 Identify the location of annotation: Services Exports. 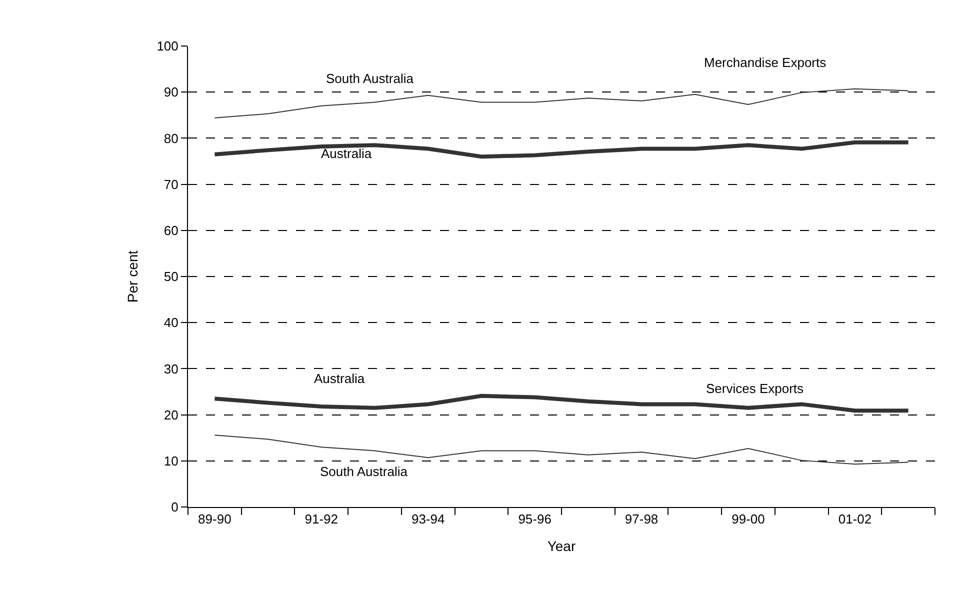
(755, 388).